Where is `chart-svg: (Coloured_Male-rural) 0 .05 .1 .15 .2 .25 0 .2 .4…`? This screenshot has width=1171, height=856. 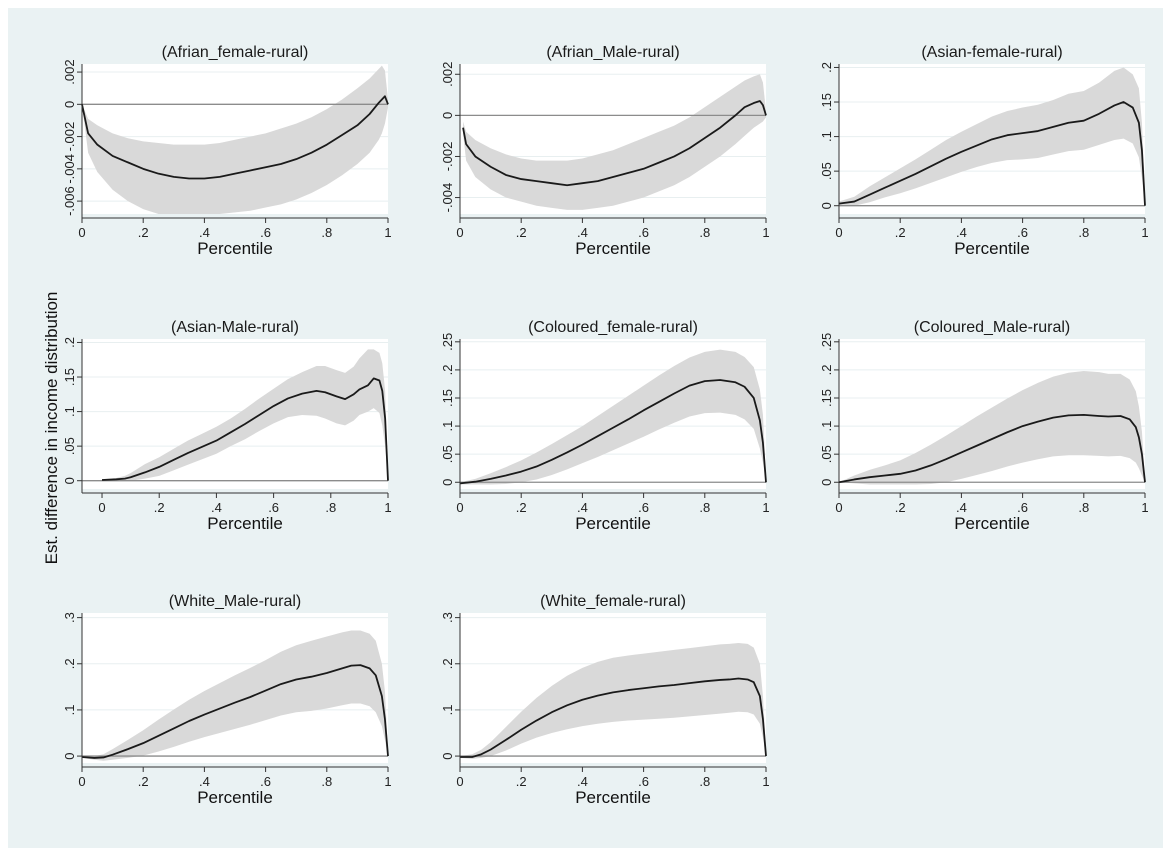 chart-svg: (Coloured_Male-rural) 0 .05 .1 .15 .2 .25 0 .2 .4… is located at coordinates (984, 426).